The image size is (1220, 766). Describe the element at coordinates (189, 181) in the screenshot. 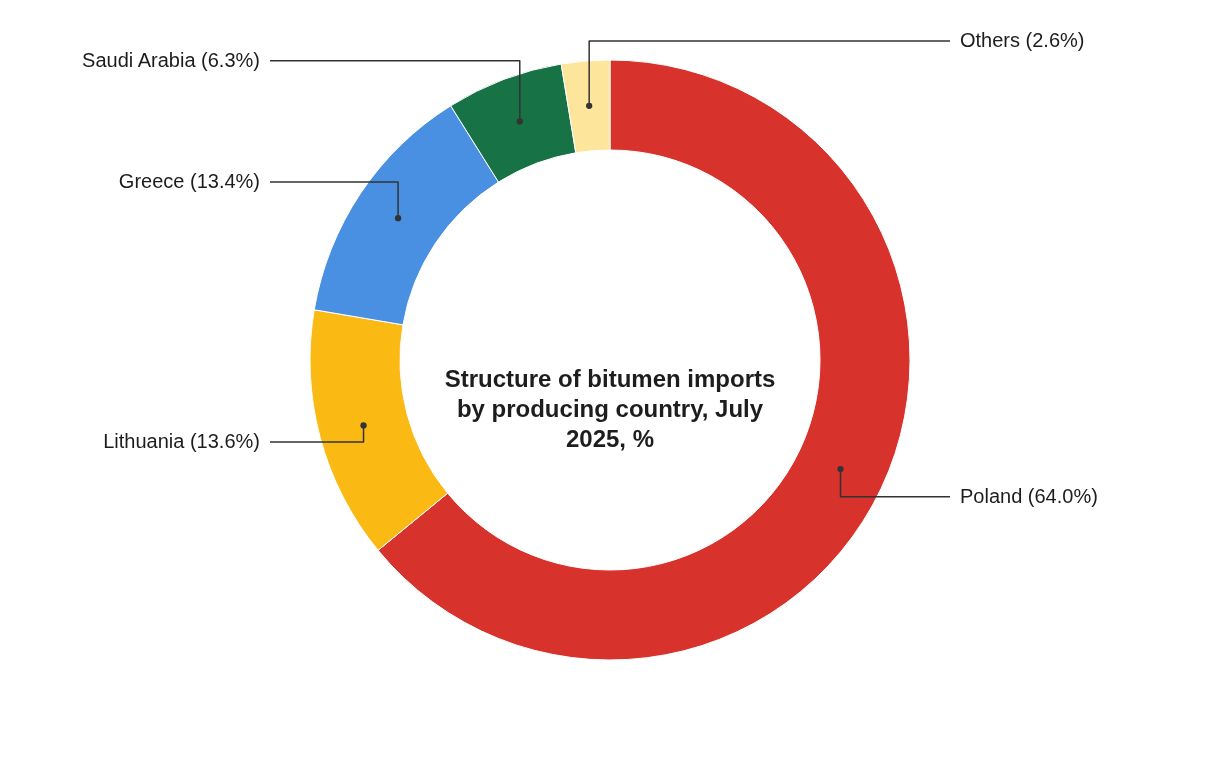

I see `slice-label: Greece (13.4%)` at that location.